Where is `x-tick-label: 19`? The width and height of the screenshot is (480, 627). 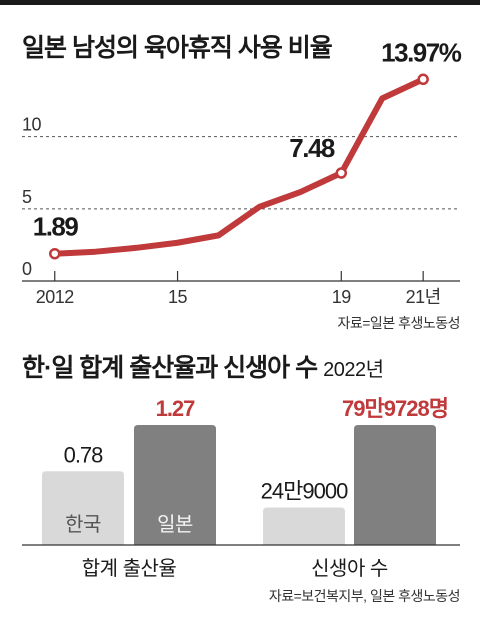 x-tick-label: 19 is located at coordinates (342, 297).